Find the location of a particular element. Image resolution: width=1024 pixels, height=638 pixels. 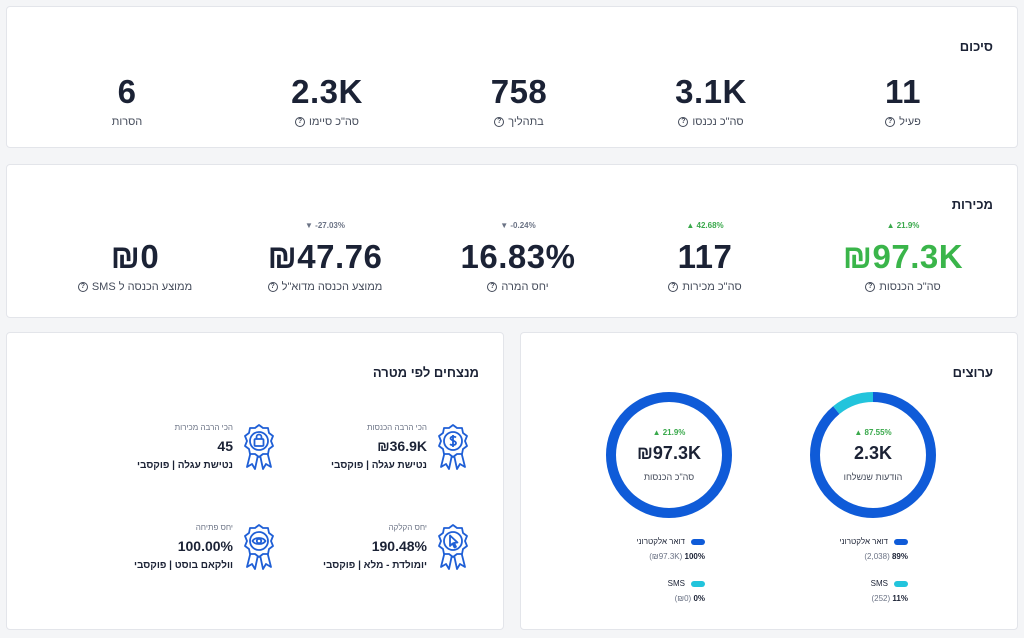

eye-ribbon-icon is located at coordinates (259, 547).